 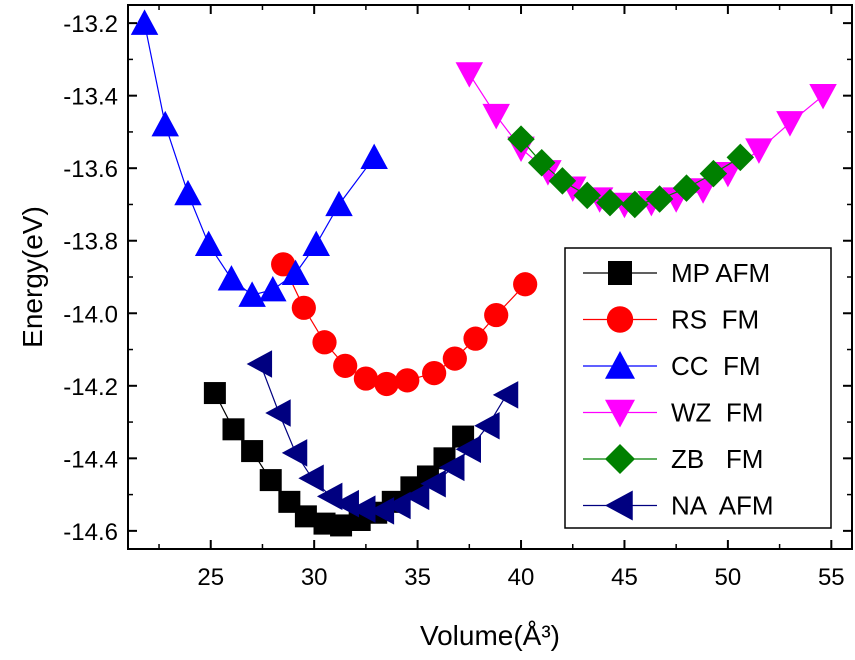 I want to click on legend: MP AFM RS FM CC FM WZ FM ZB FM NA AFM, so click(x=698, y=388).